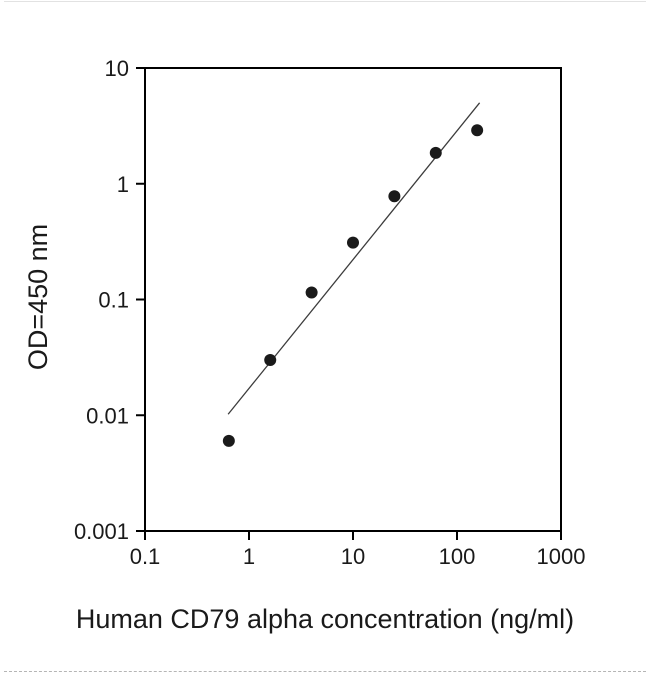 The width and height of the screenshot is (650, 674). What do you see at coordinates (325, 619) in the screenshot?
I see `x-axis-title: Human CD79 alpha concentration (ng/ml)` at bounding box center [325, 619].